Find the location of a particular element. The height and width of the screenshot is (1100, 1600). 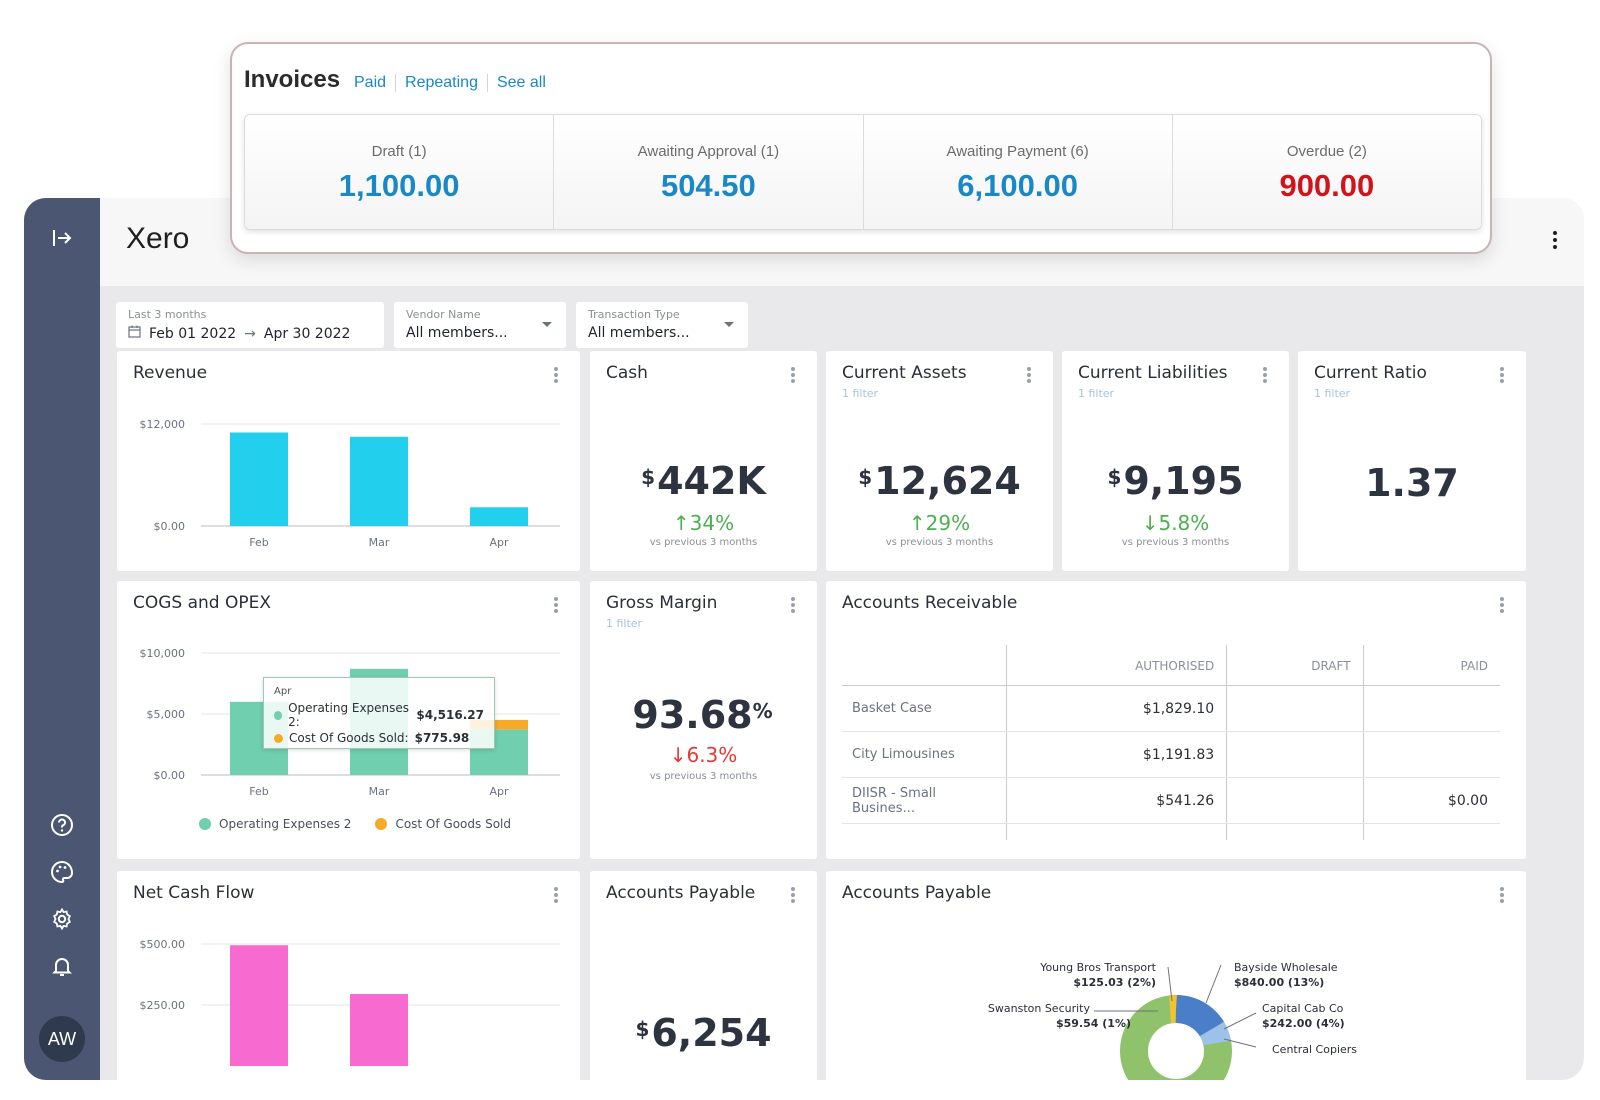

cell-draft is located at coordinates (1295, 800).